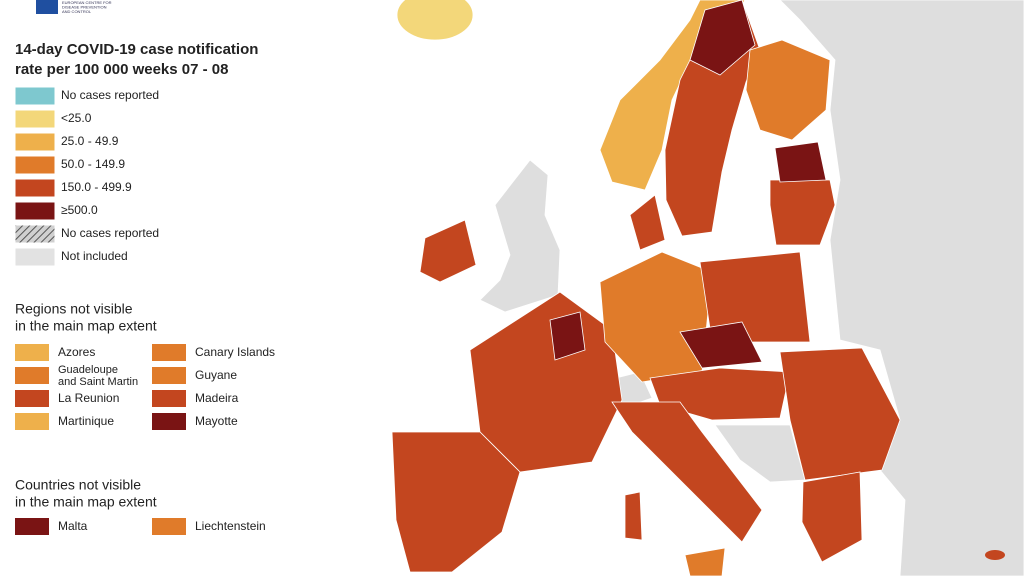 The image size is (1024, 576). Describe the element at coordinates (722, 38) in the screenshot. I see `sweden-north` at that location.